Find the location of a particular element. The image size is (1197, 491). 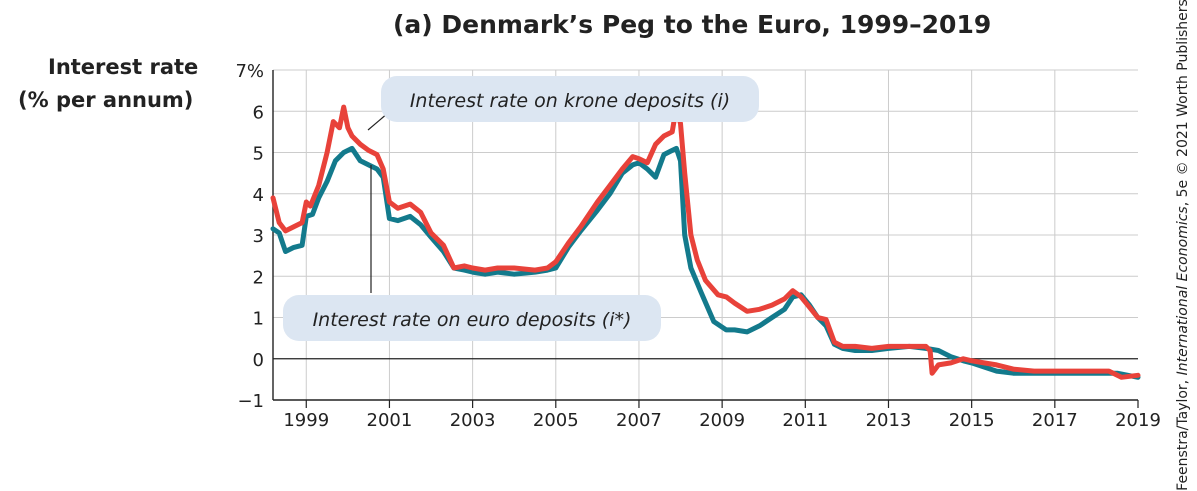

chart-title: (a) Denmark’s Peg to the Euro, 1999–2019 is located at coordinates (692, 24).